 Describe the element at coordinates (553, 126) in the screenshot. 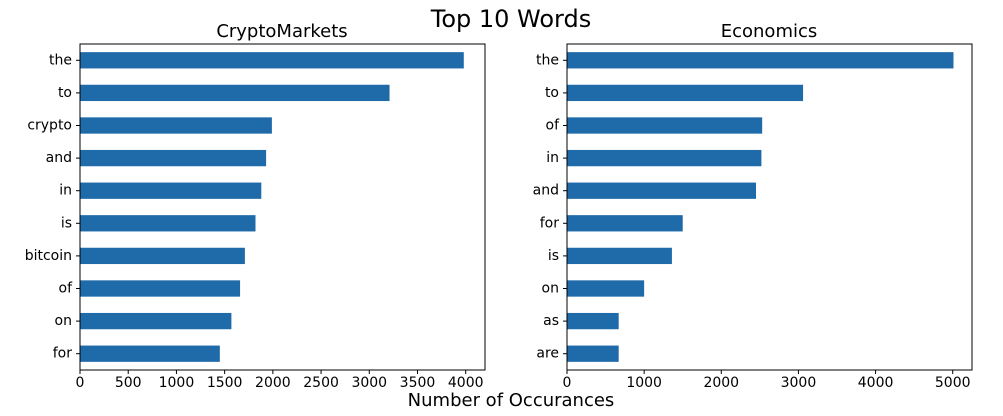

I see `y-tick-label-economics-of: of` at that location.